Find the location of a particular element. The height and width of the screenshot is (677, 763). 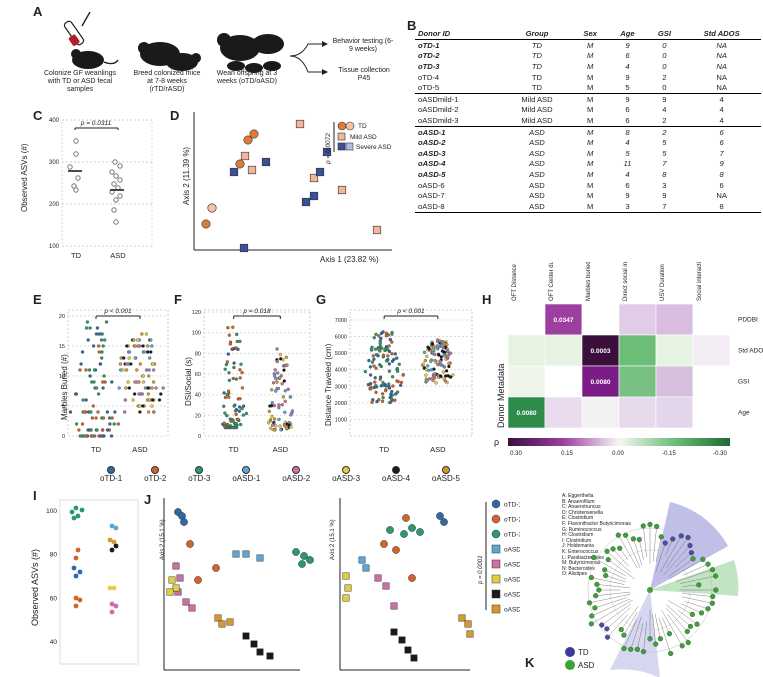

colorbar-tick: 0.30 is located at coordinates (516, 454).